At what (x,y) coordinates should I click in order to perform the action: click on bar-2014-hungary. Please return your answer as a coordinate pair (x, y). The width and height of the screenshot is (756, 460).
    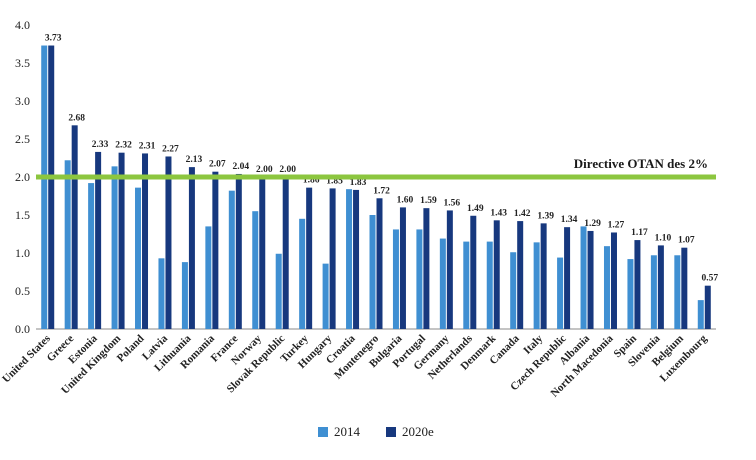
    Looking at the image, I should click on (325, 296).